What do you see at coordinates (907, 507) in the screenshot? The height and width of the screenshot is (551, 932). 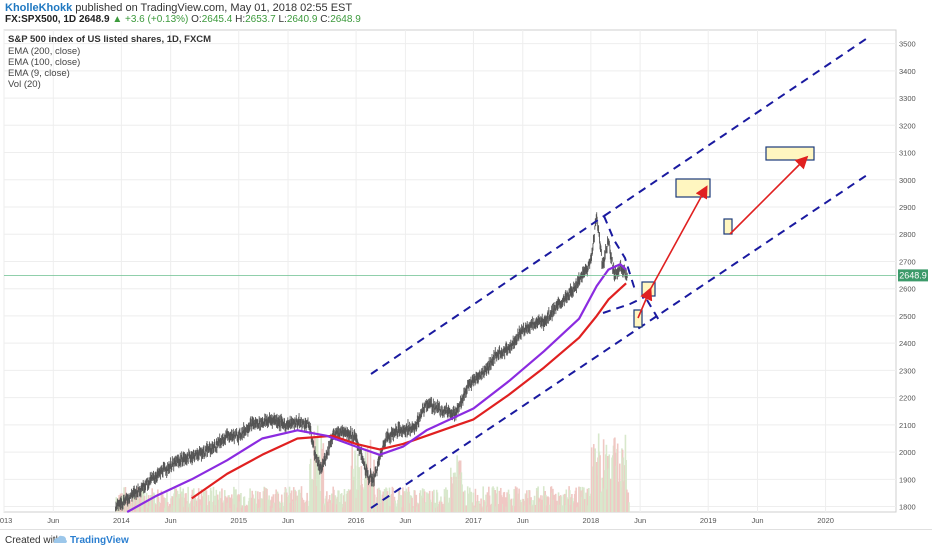 I see `y-tick-label: 1800` at bounding box center [907, 507].